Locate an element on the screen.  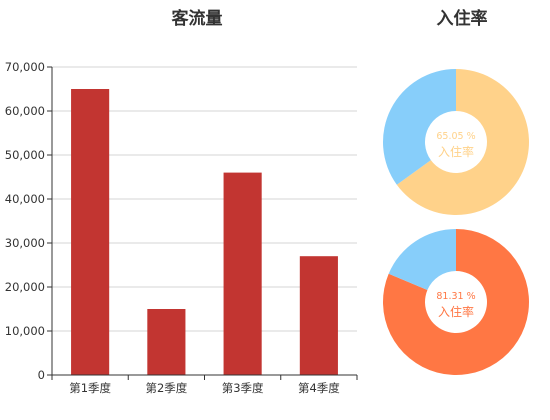
donut: 65.05 % 入住率 is located at coordinates (456, 142).